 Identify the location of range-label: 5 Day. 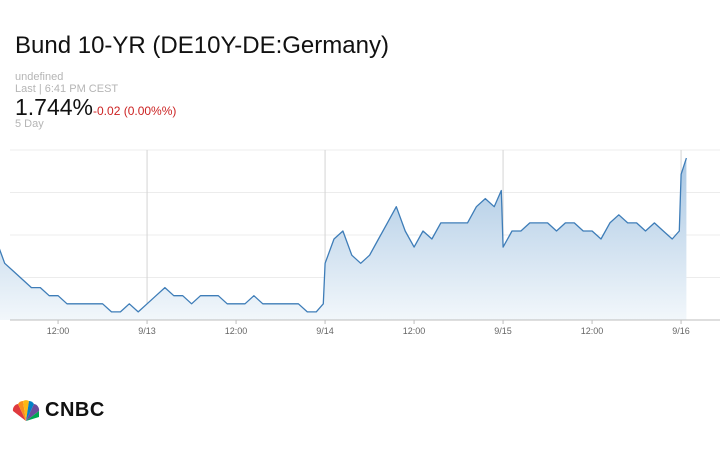
(29, 124).